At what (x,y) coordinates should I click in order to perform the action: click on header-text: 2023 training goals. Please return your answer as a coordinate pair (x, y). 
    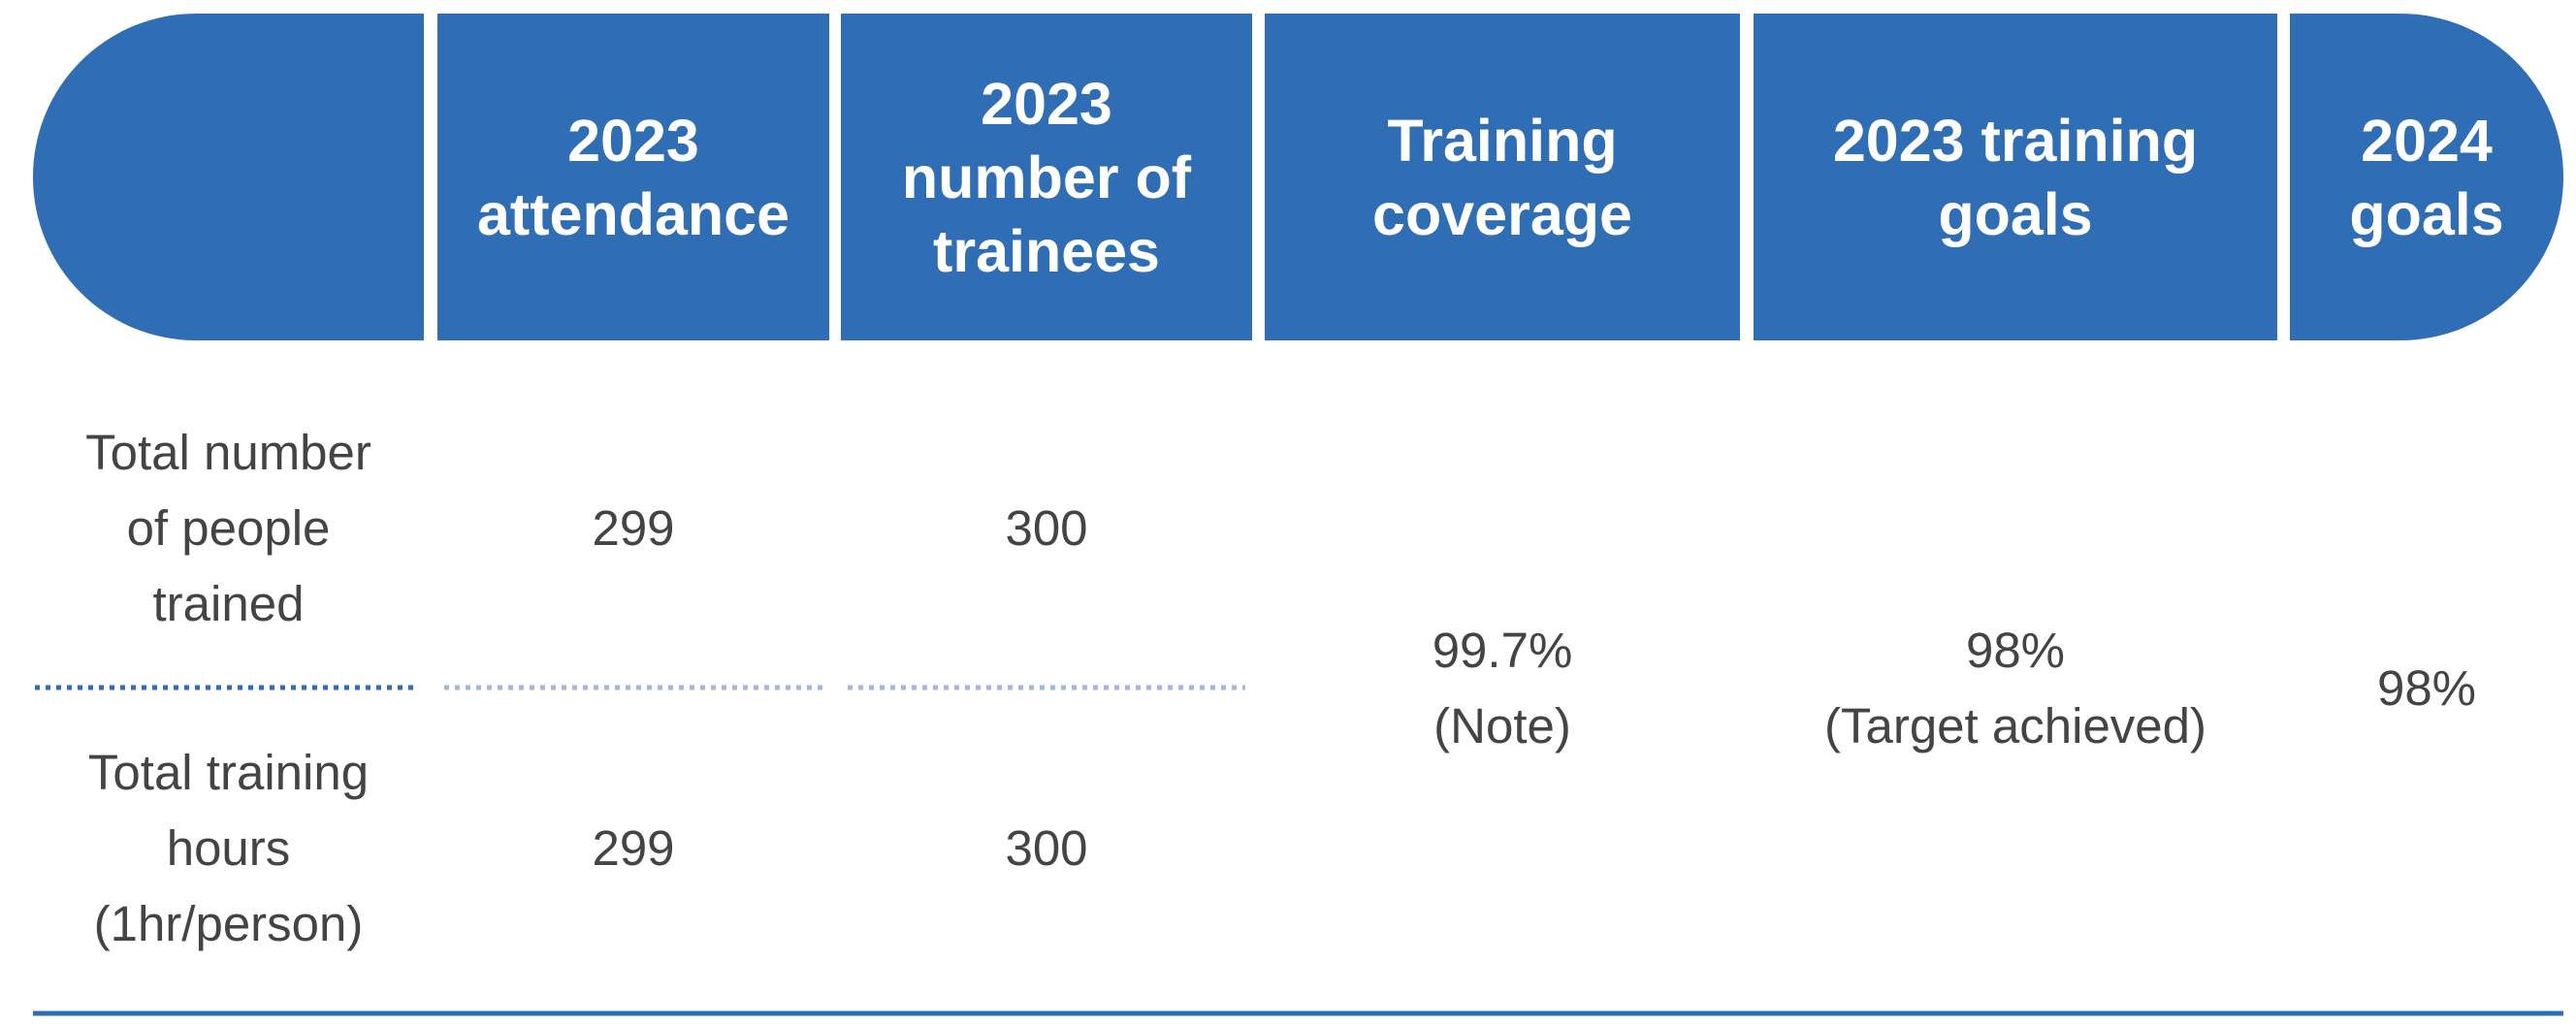
    Looking at the image, I should click on (2015, 177).